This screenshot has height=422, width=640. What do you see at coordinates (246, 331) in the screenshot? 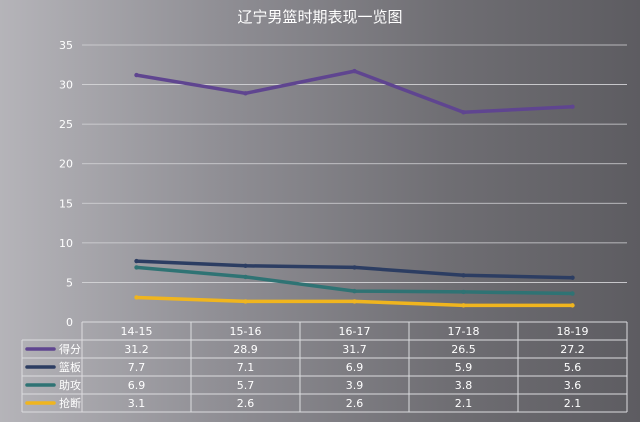
I see `x-category-label: 15-16` at bounding box center [246, 331].